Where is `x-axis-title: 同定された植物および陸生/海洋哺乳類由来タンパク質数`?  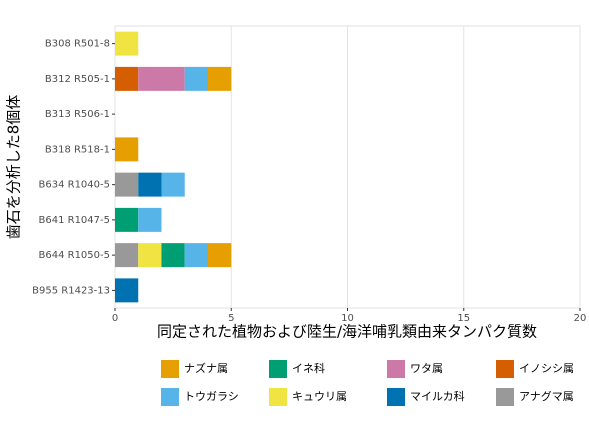 x-axis-title: 同定された植物および陸生/海洋哺乳類由来タンパク質数 is located at coordinates (347, 332).